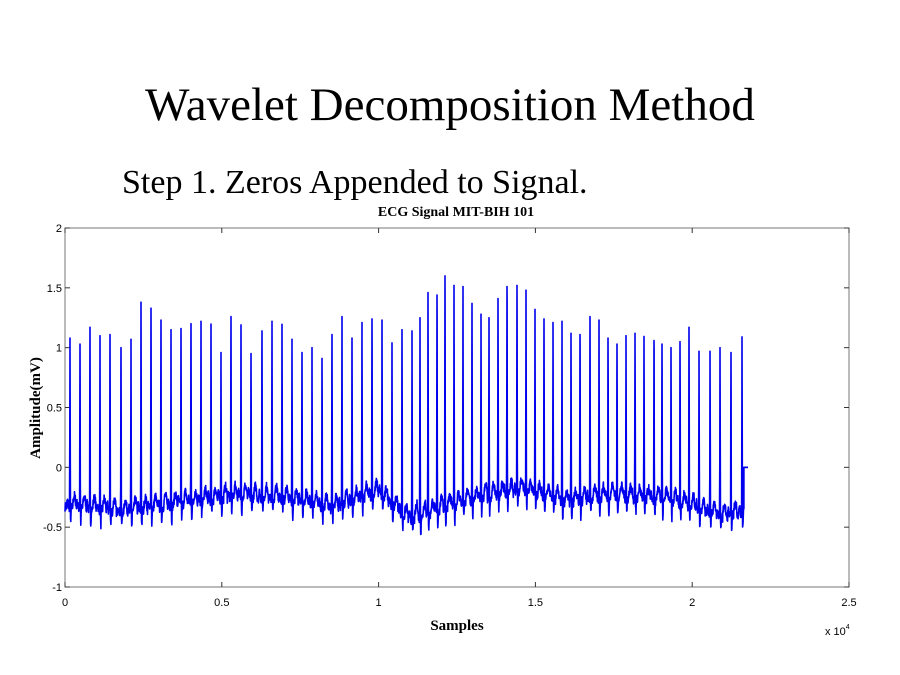 This screenshot has height=675, width=900. What do you see at coordinates (692, 603) in the screenshot?
I see `x-tick-label: 2` at bounding box center [692, 603].